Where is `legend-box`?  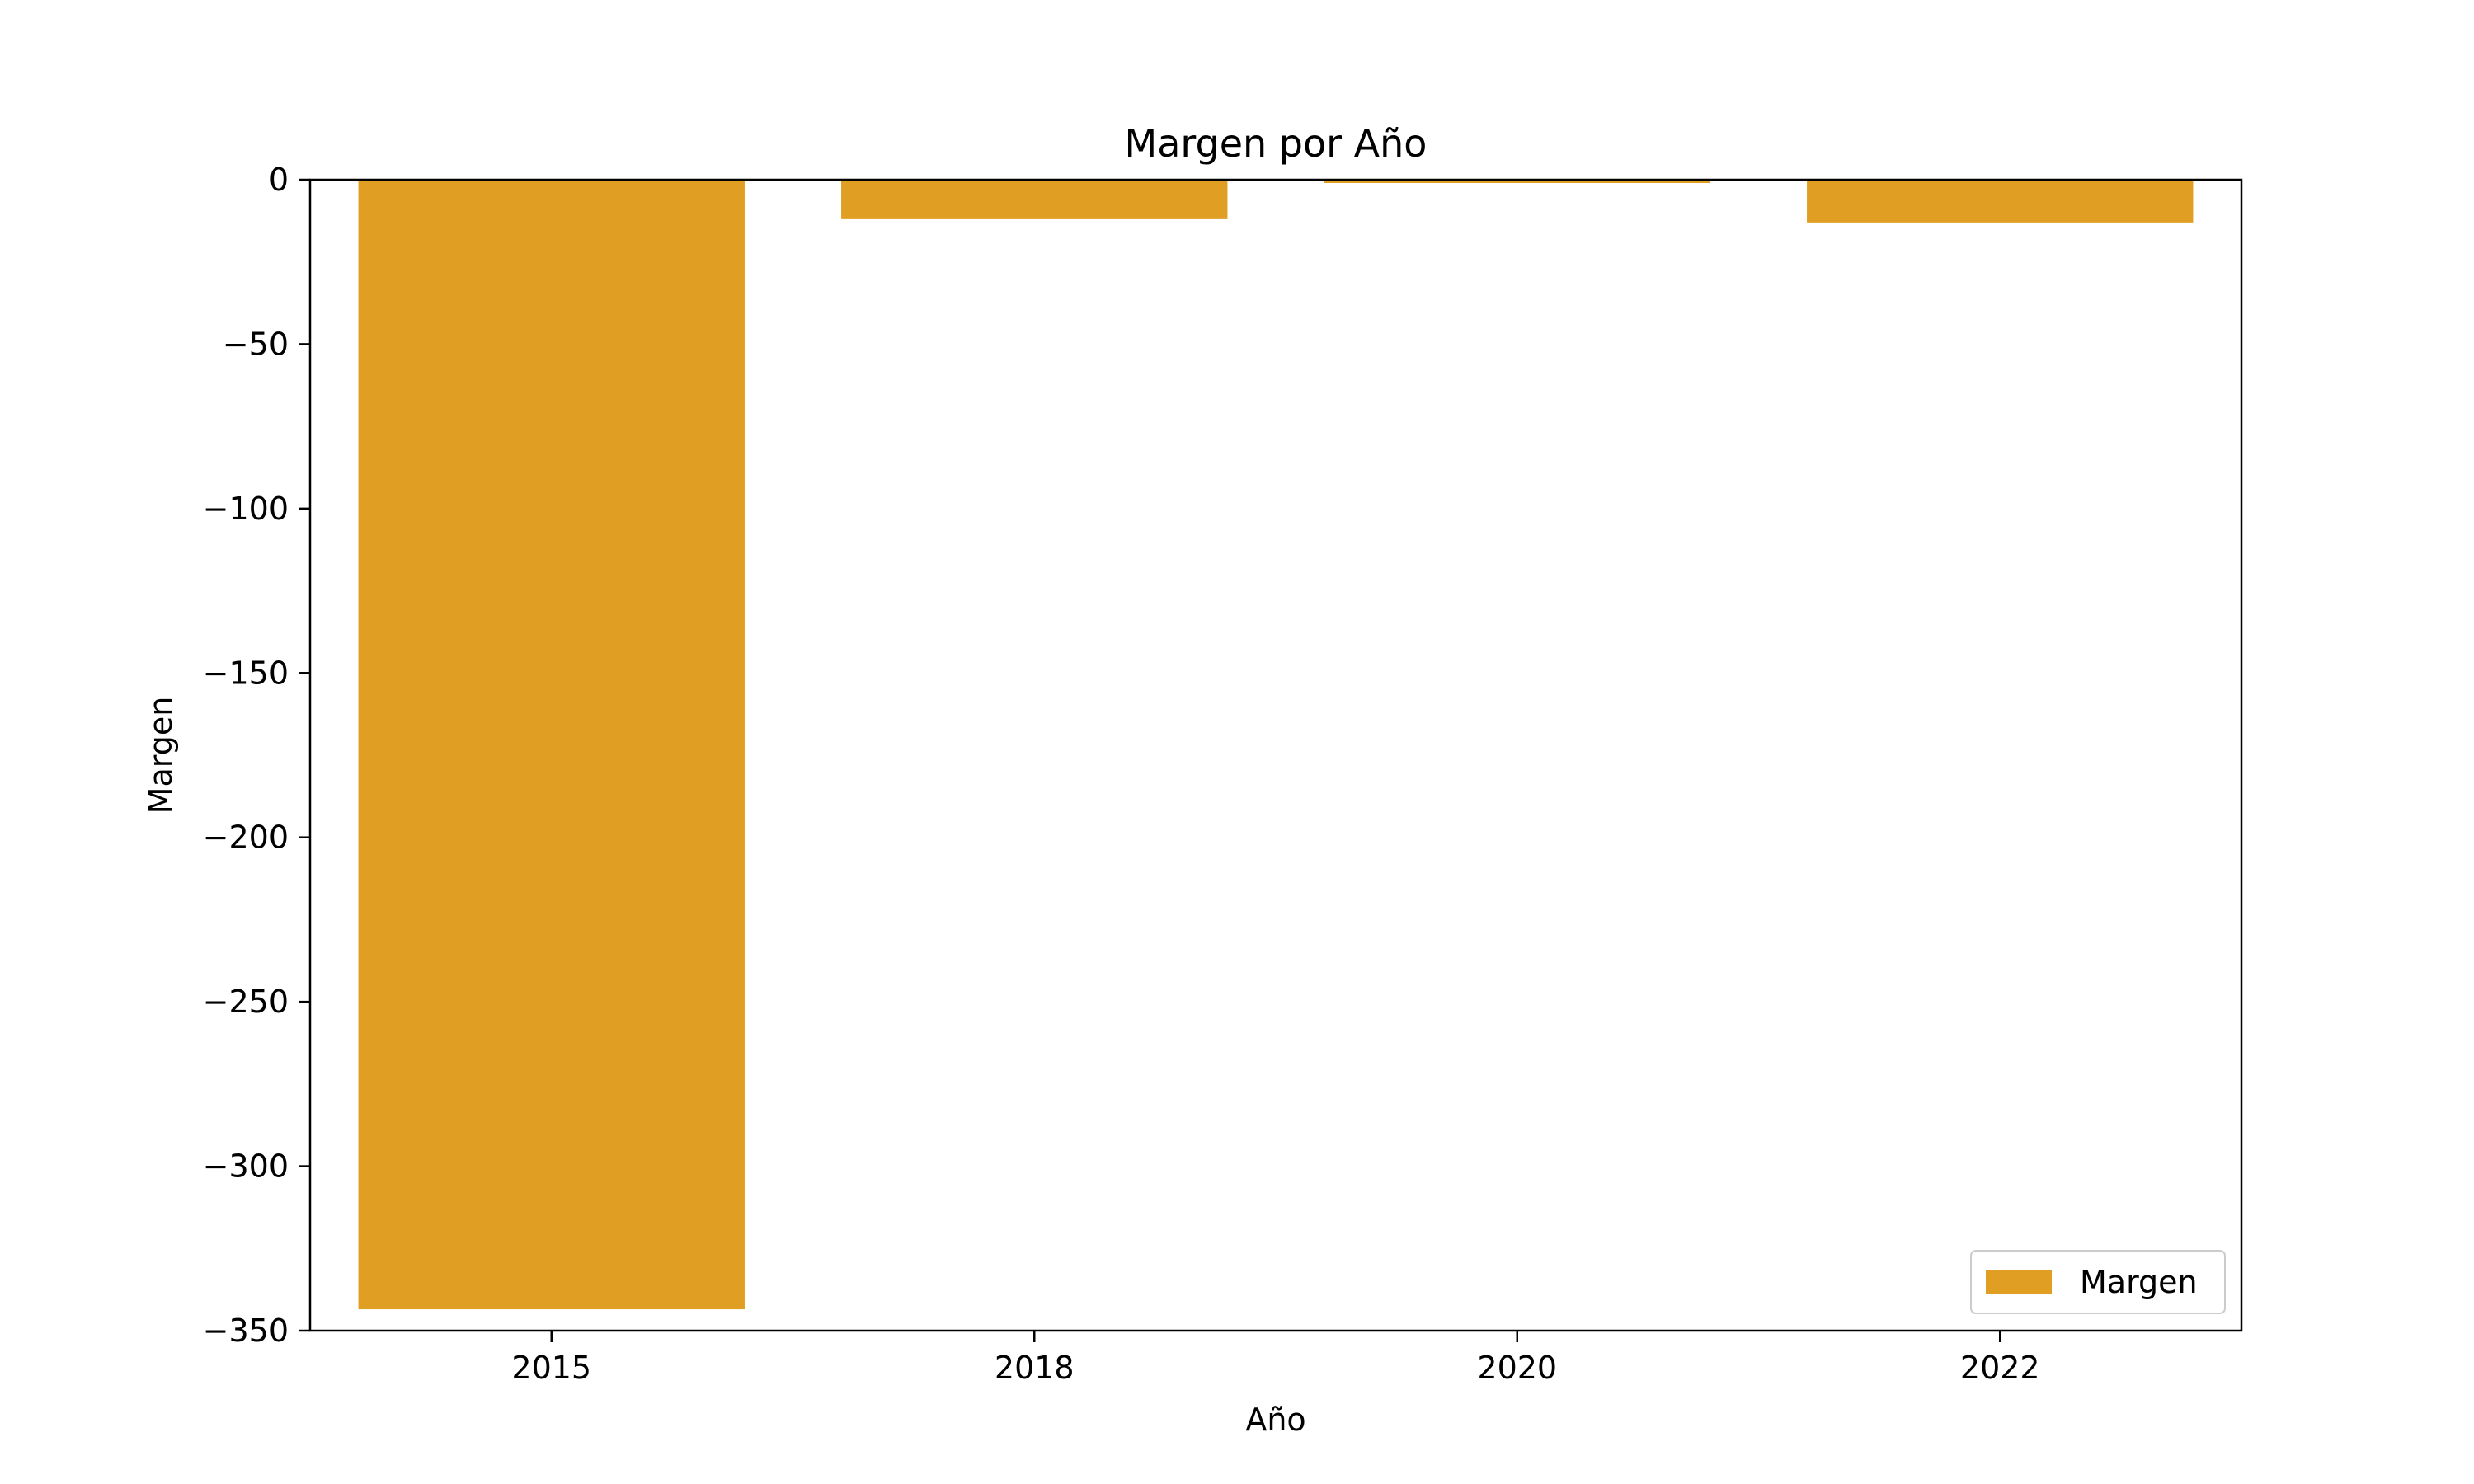
legend-box is located at coordinates (2098, 1282).